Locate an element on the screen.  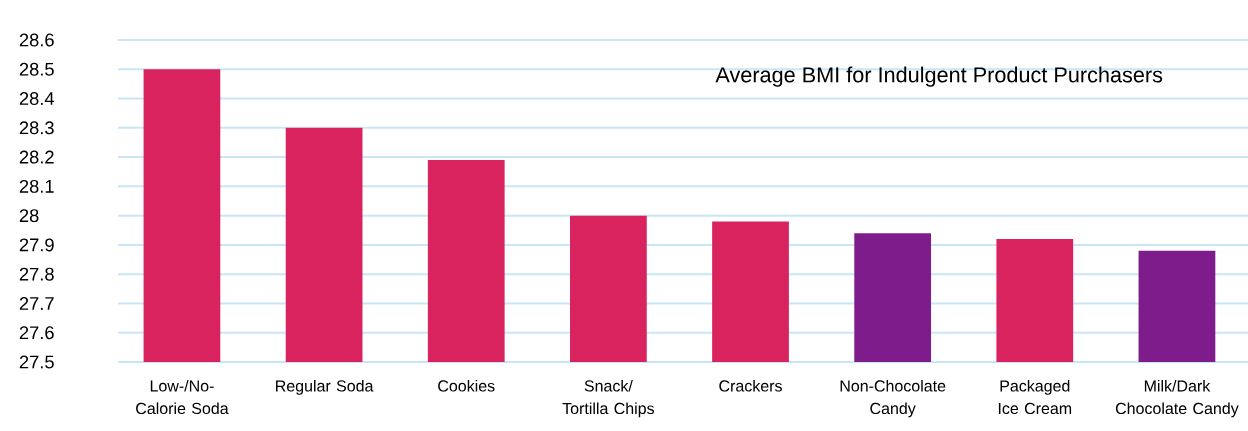
y-tick-label: 27.9 is located at coordinates (36, 245).